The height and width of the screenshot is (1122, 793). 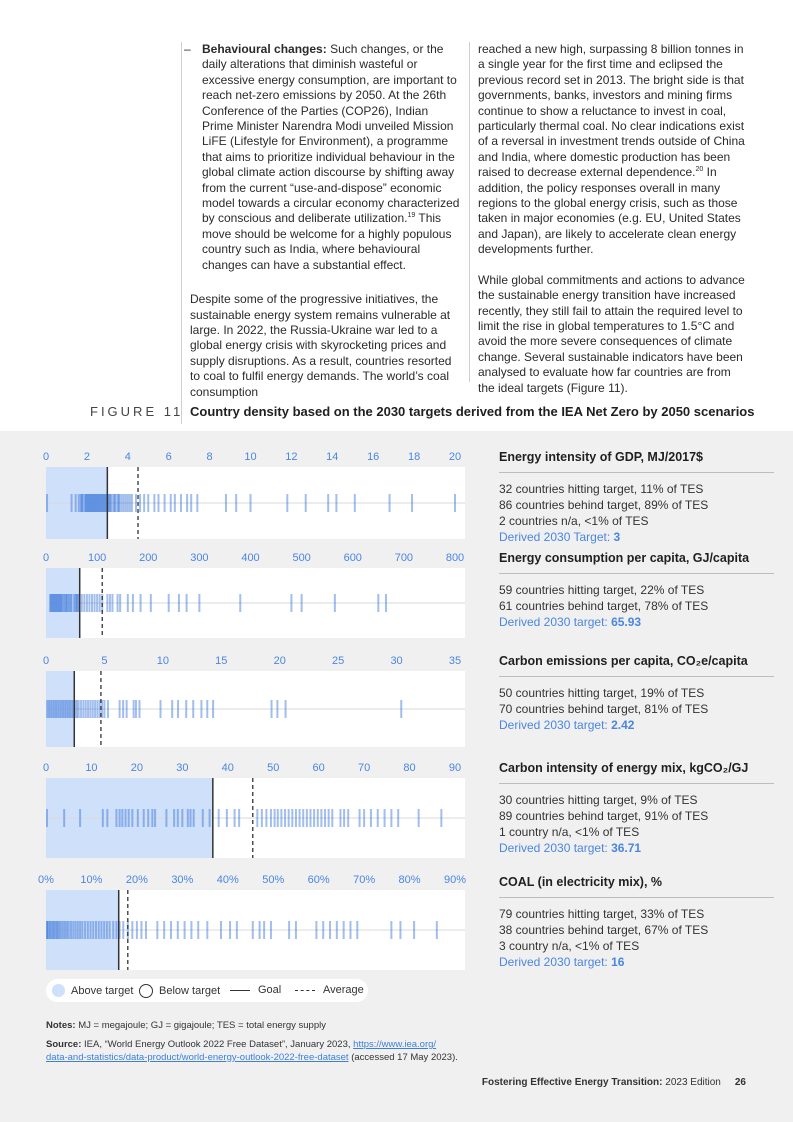 I want to click on panel-stat-line: 86 countries behind target, 89% of TES, so click(x=604, y=505).